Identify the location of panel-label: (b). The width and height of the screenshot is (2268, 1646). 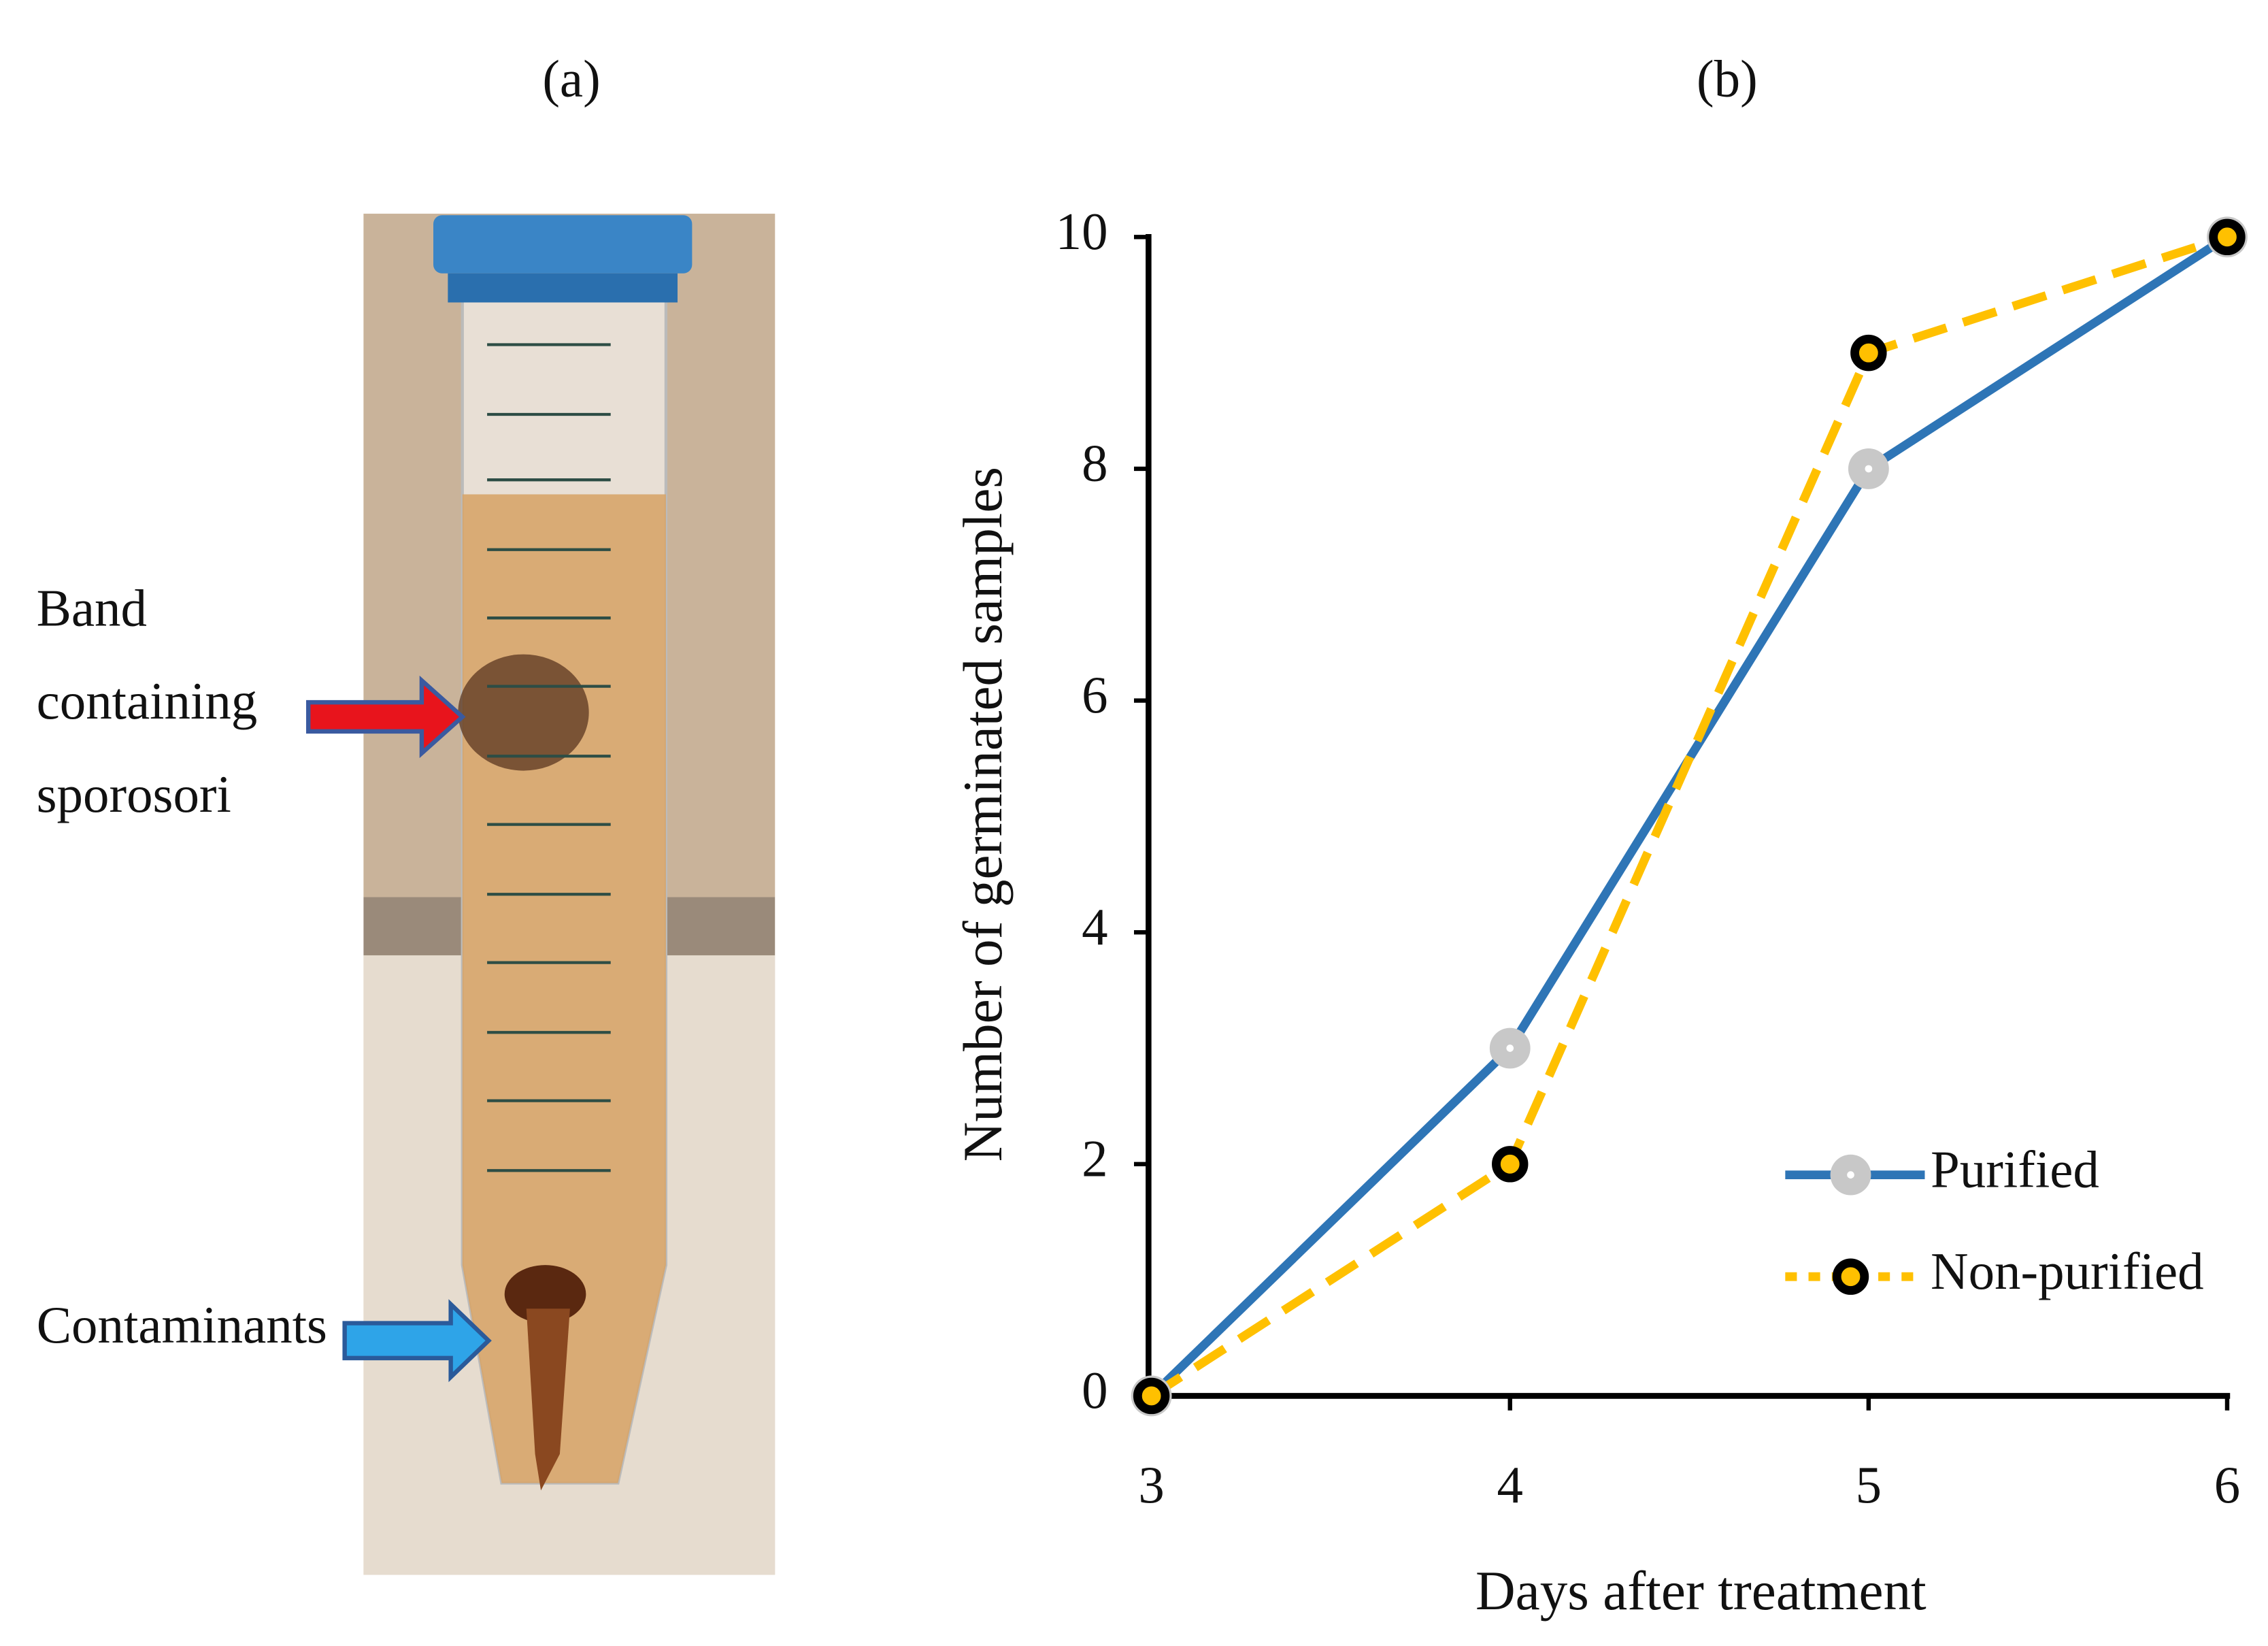
(1728, 79).